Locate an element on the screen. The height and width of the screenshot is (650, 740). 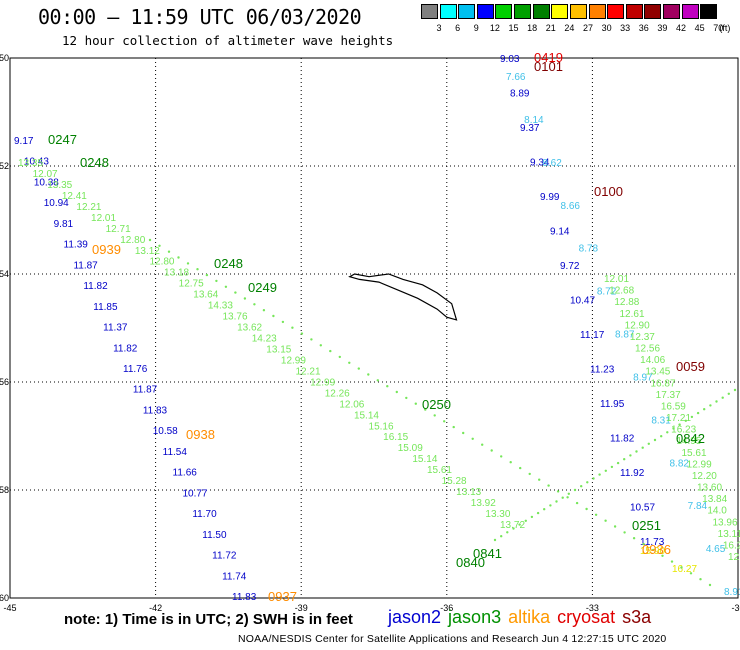
lon-label: -30 is located at coordinates (735, 608).